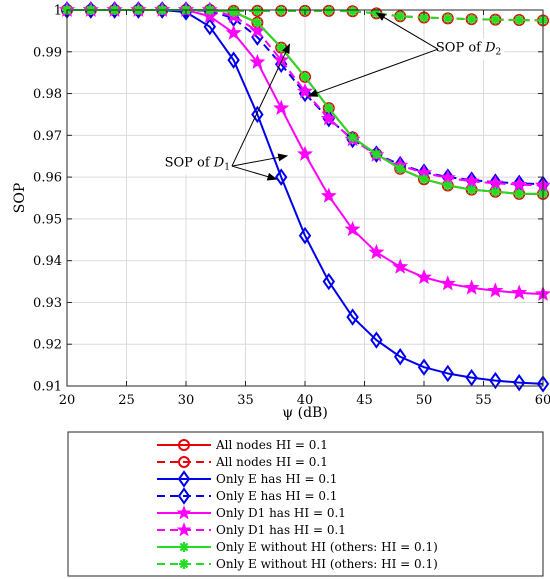 This screenshot has height=579, width=550. I want to click on annotation-label: SOP of D2, so click(468, 49).